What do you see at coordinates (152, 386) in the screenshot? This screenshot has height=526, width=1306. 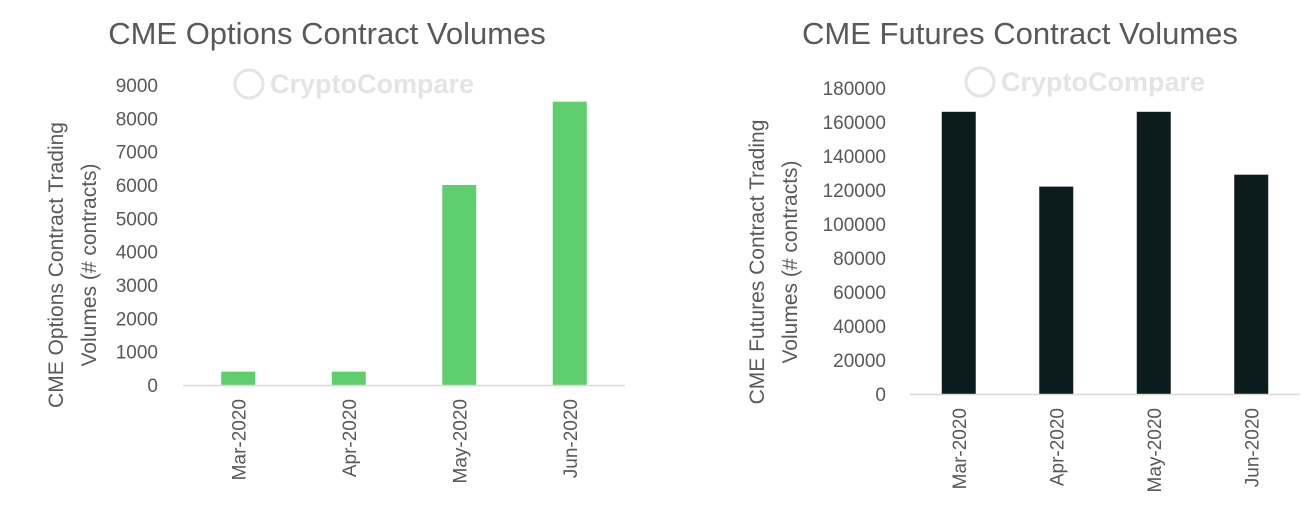 I see `options-y-tick-label: 0` at bounding box center [152, 386].